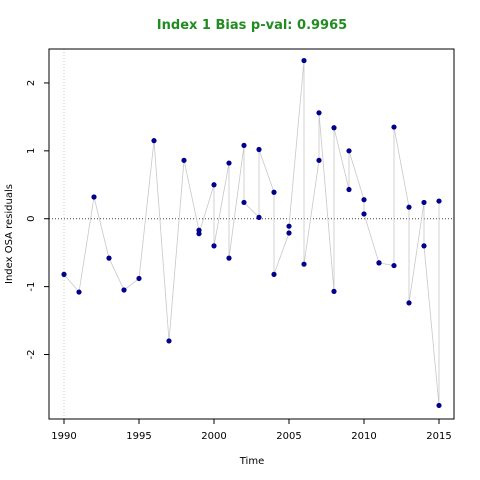 The width and height of the screenshot is (480, 480). I want to click on x-axis-label: Time, so click(251, 461).